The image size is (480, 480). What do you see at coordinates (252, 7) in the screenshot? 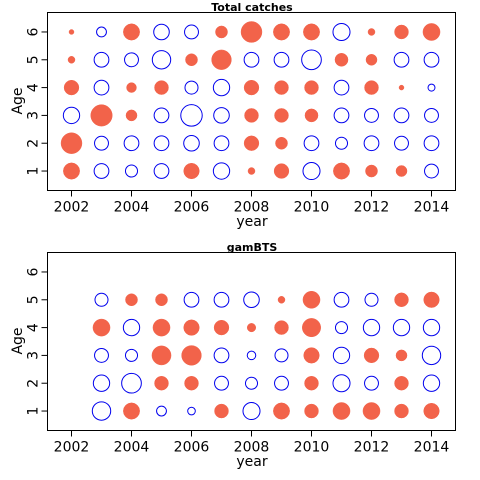
I see `chart-title: Total catches` at bounding box center [252, 7].